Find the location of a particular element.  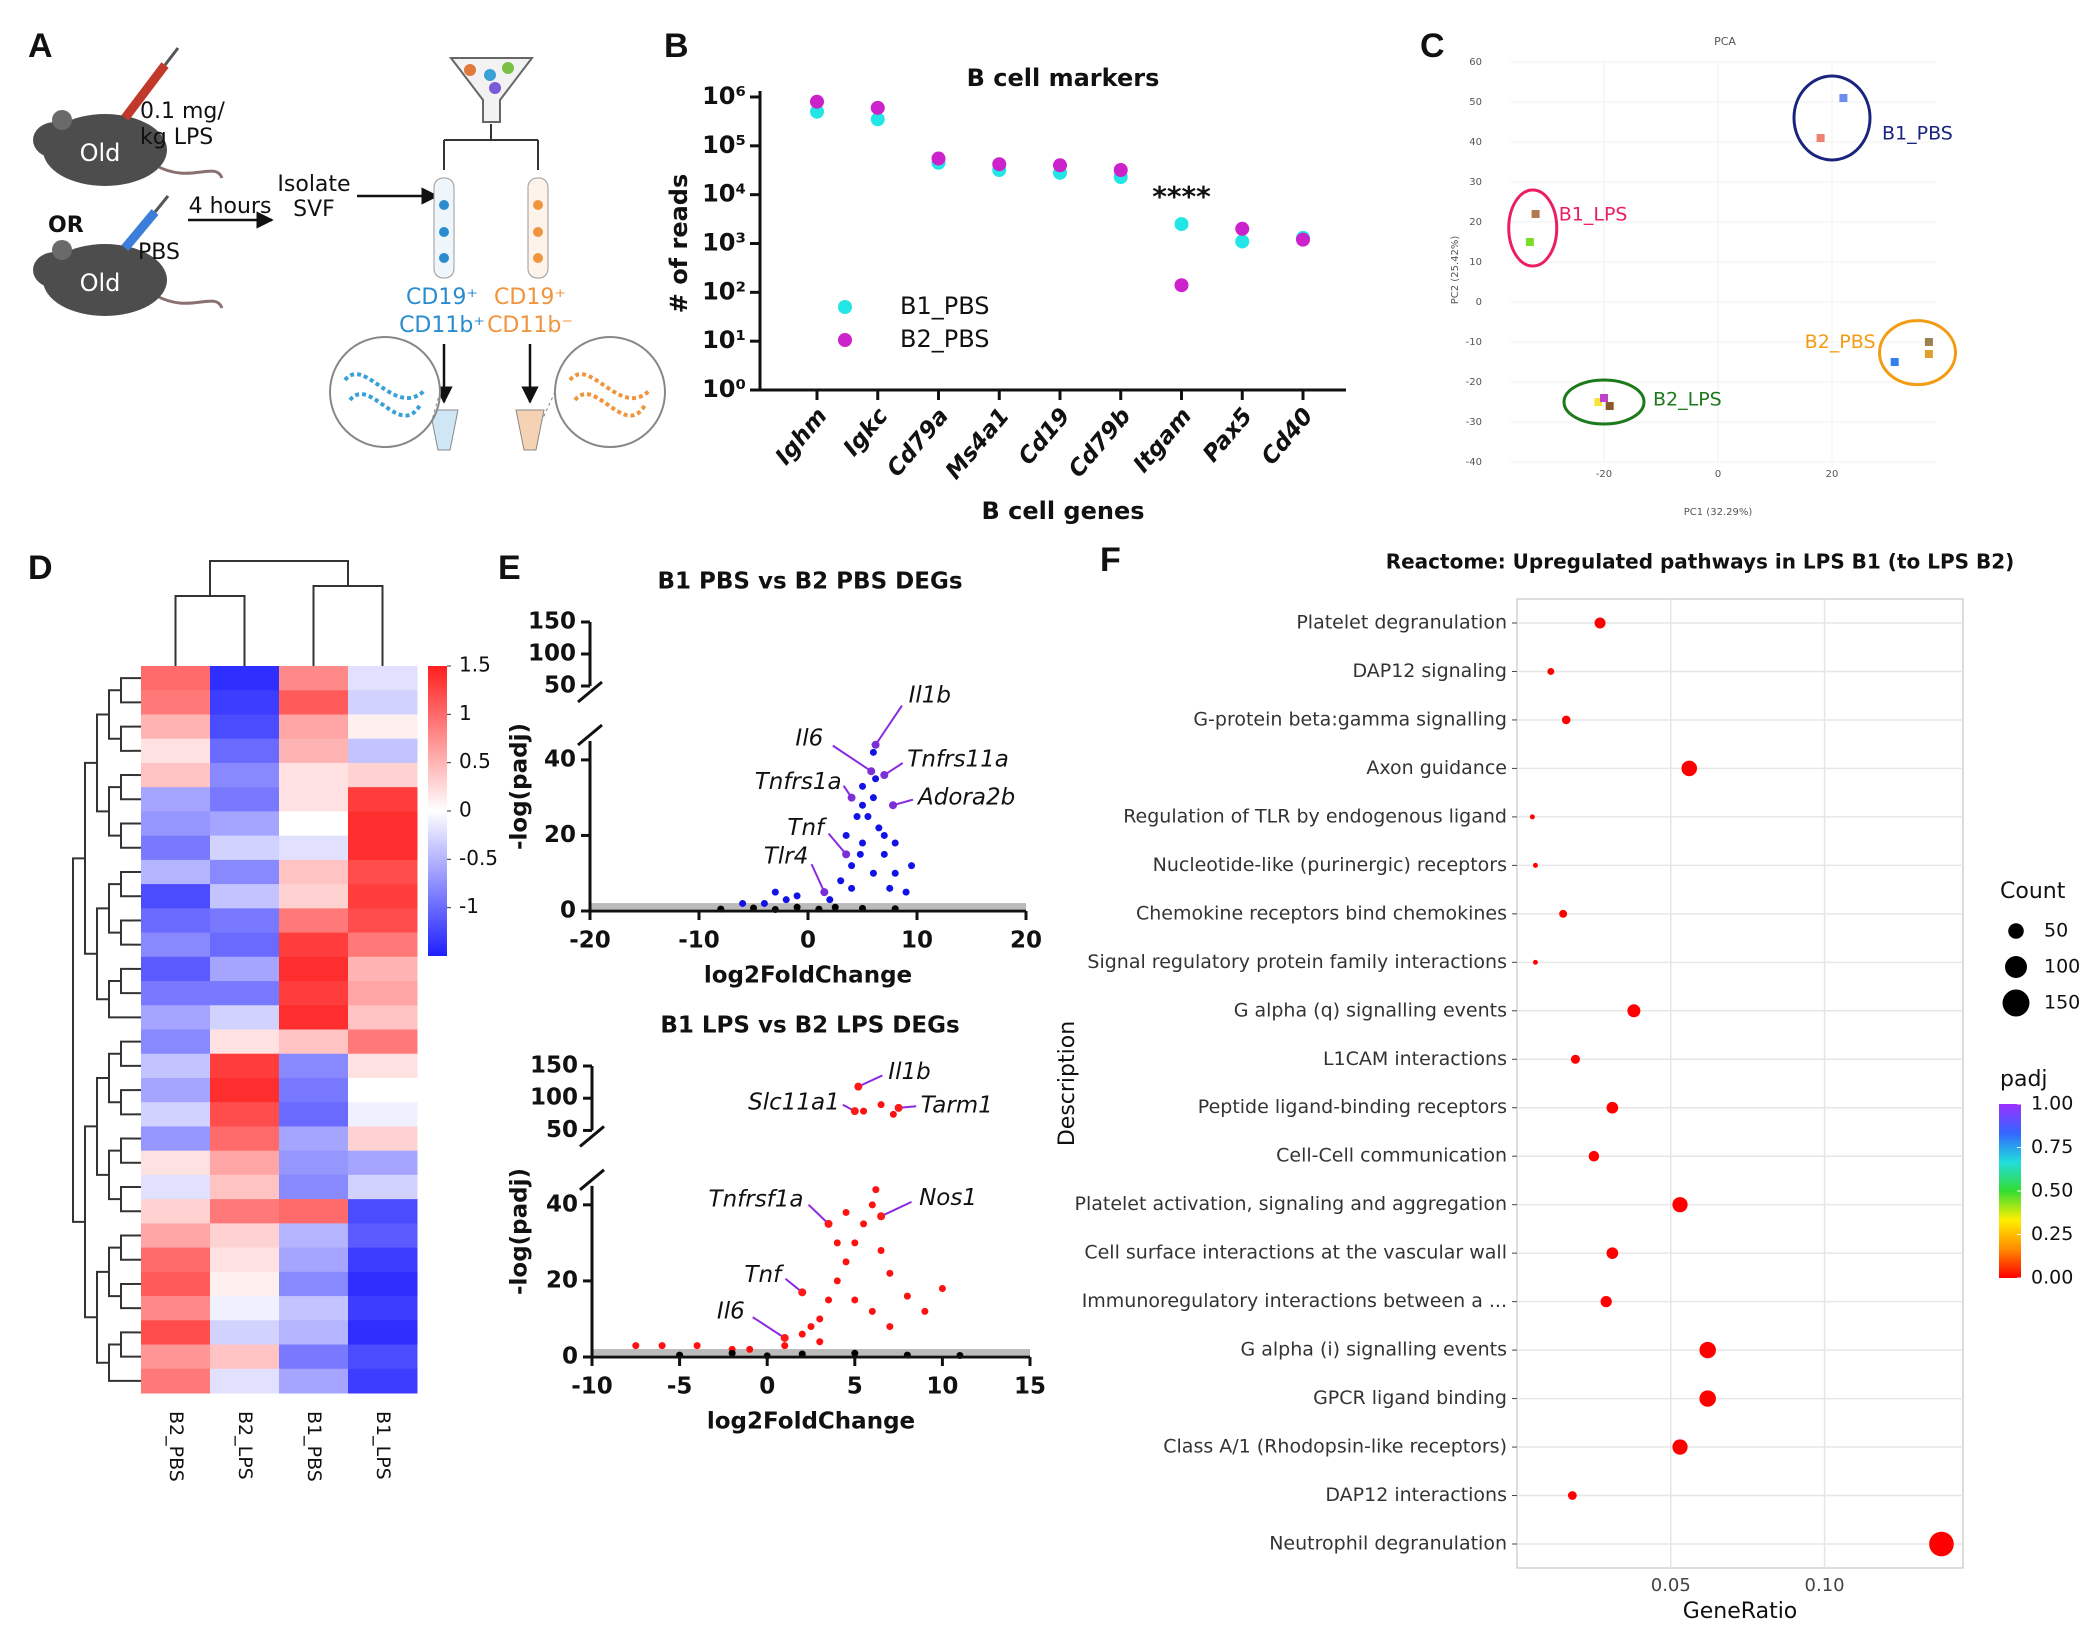

group-ellipse is located at coordinates (1832, 118).